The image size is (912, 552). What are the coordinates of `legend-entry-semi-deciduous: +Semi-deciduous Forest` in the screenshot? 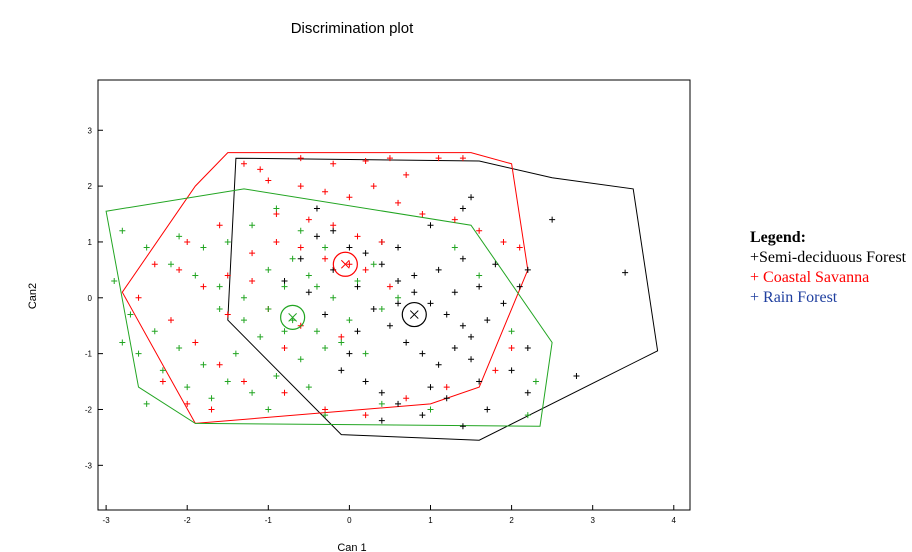 It's located at (828, 257).